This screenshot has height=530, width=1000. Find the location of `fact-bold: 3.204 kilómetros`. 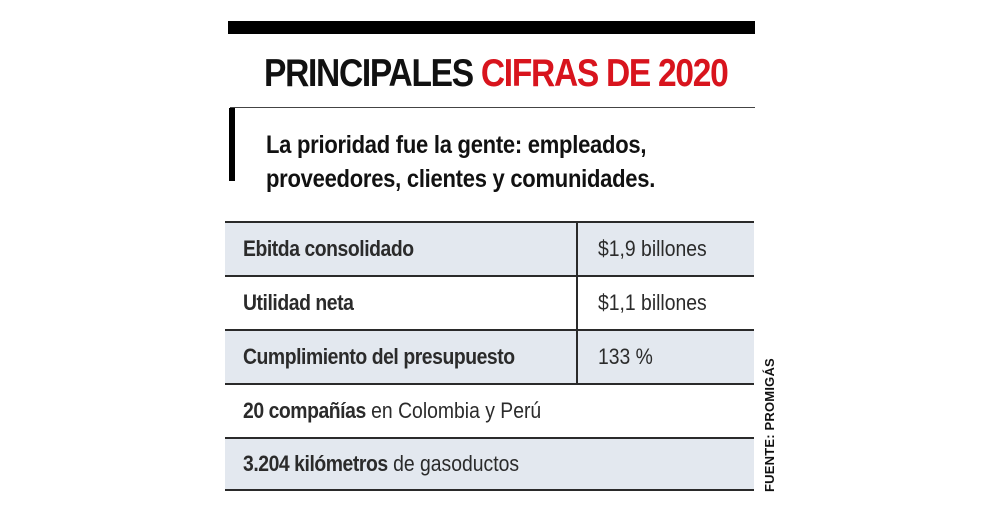

fact-bold: 3.204 kilómetros is located at coordinates (315, 463).